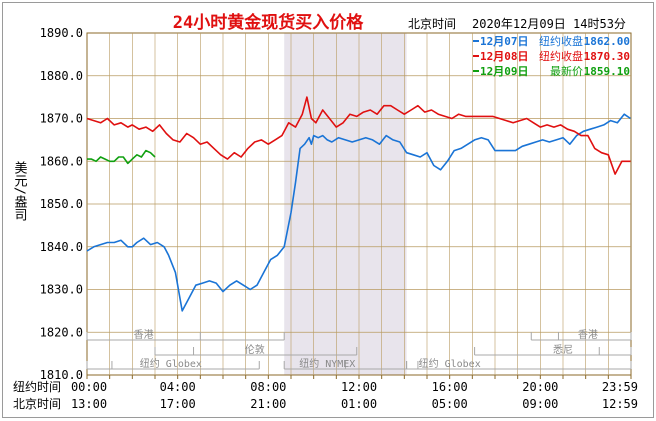 The image size is (656, 421). I want to click on x-tick-label: 12:59, so click(620, 404).